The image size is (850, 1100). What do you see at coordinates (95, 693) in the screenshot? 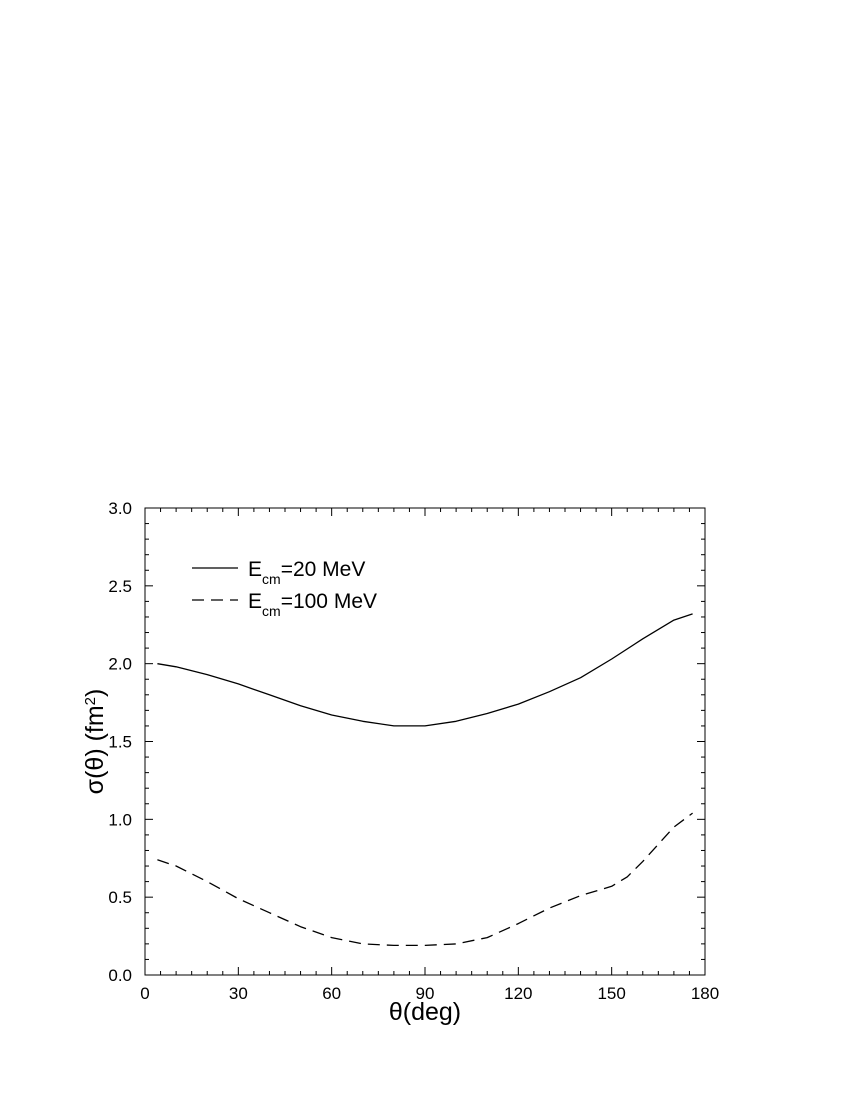
I see `y-axis-title-close: )` at bounding box center [95, 693].